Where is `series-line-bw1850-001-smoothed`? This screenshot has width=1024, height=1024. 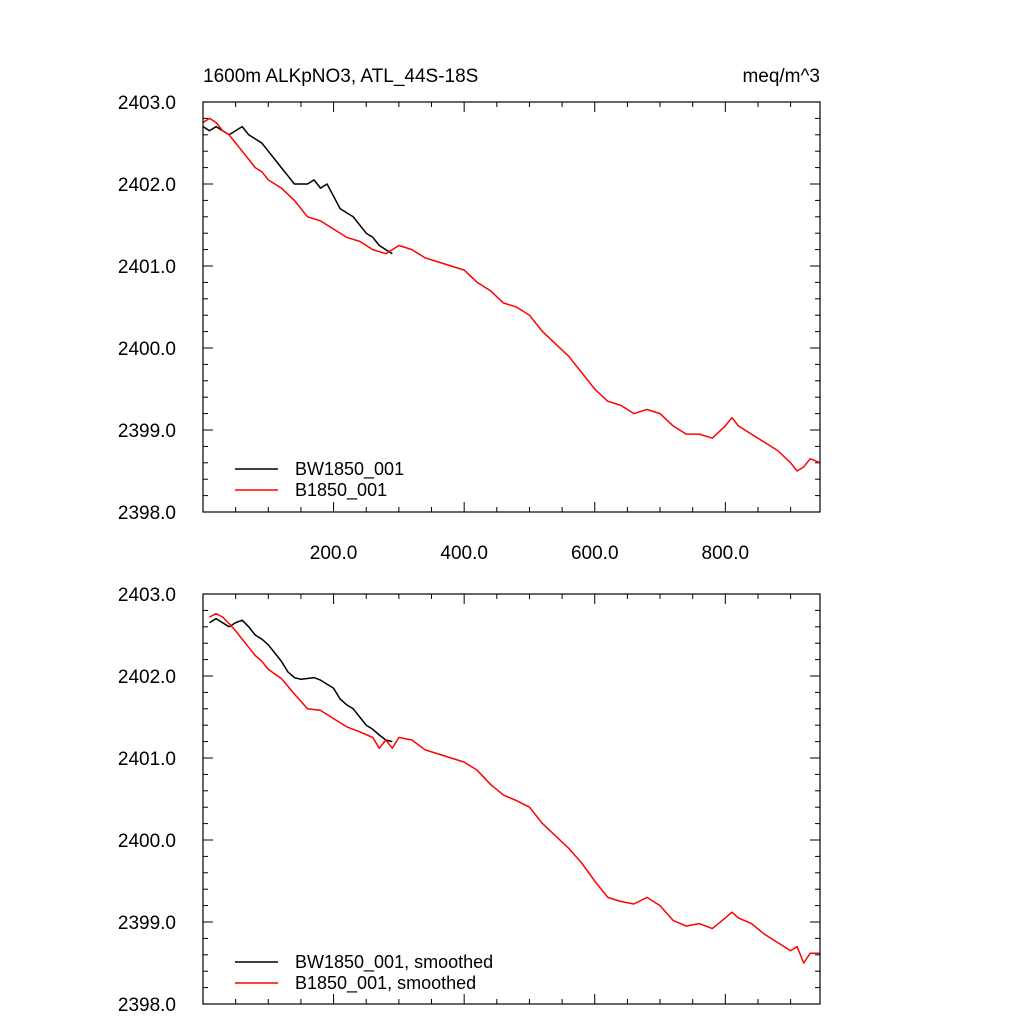 series-line-bw1850-001-smoothed is located at coordinates (301, 680).